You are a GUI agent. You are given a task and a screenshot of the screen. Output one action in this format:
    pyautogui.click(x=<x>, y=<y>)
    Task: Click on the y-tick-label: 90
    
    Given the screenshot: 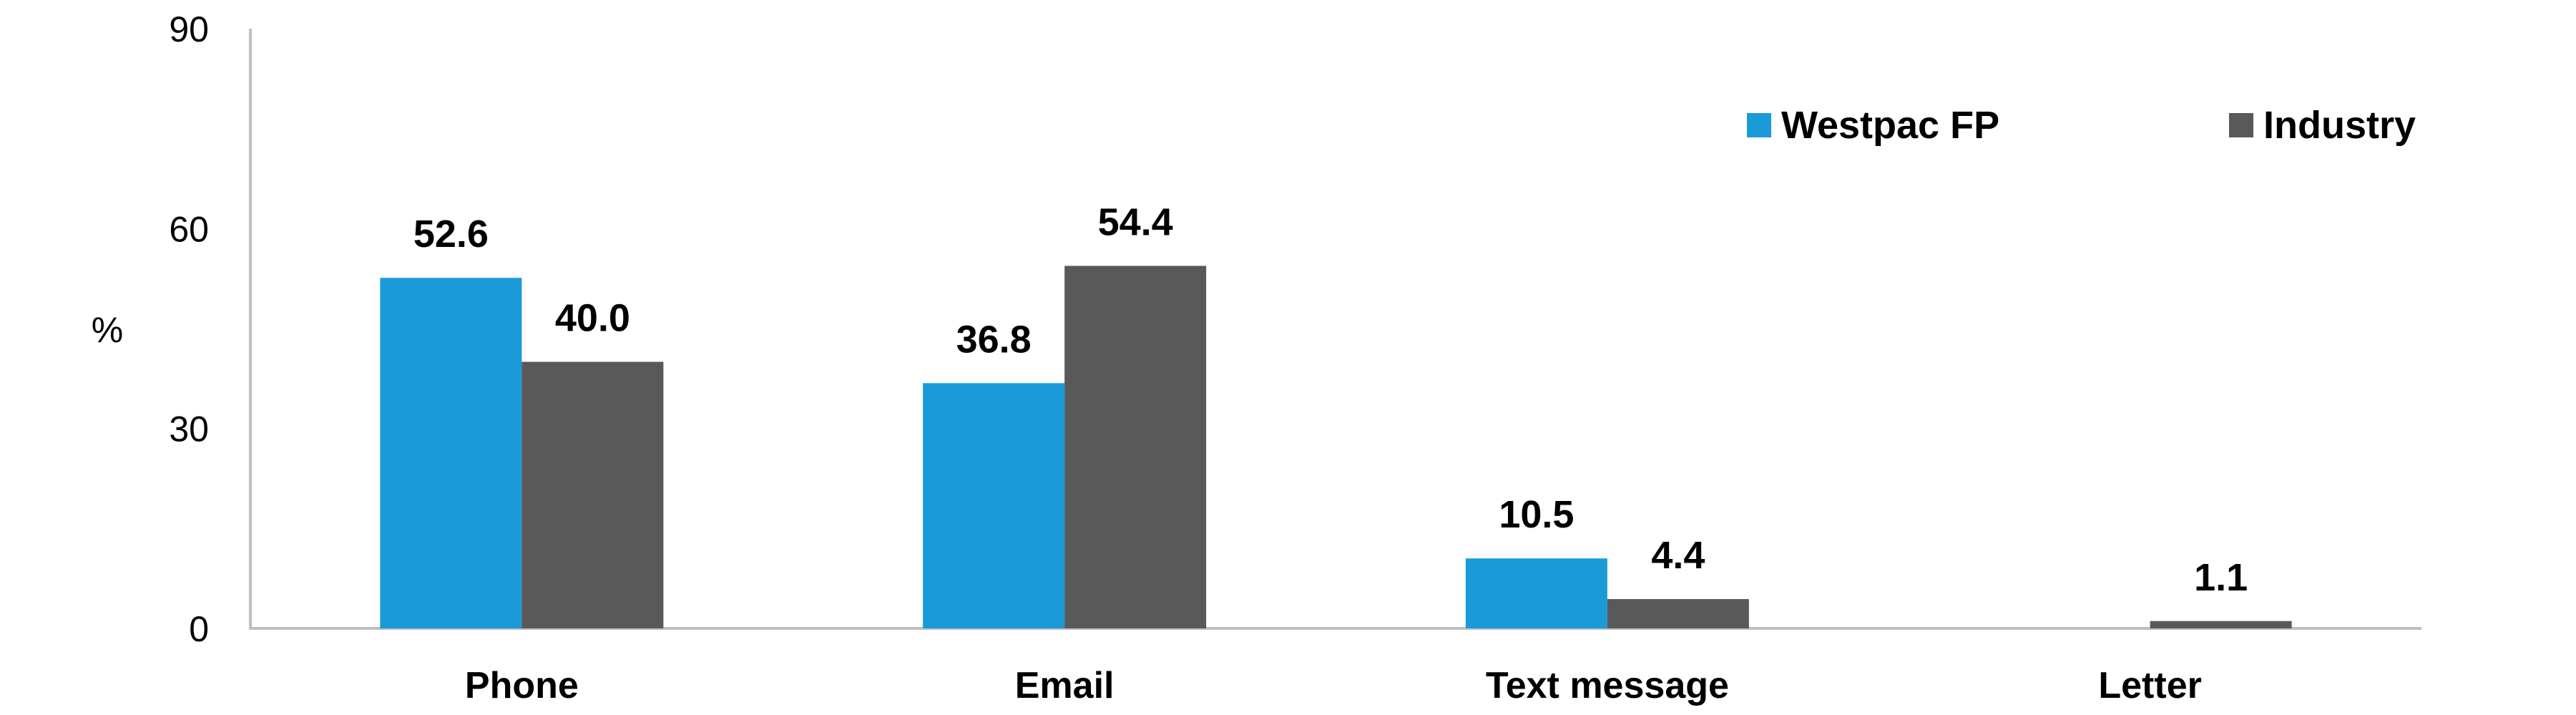 What is the action you would take?
    pyautogui.click(x=189, y=29)
    